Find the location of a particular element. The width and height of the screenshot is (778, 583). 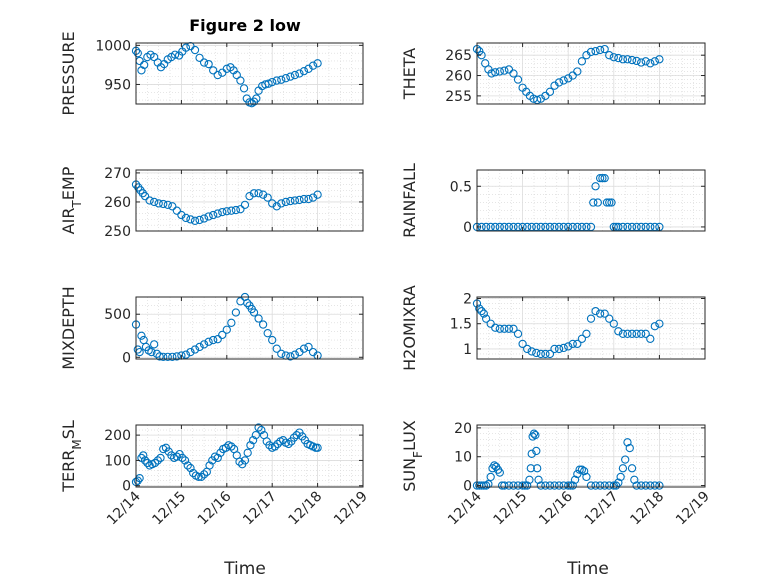

x-axis-label-right: Time is located at coordinates (587, 569).